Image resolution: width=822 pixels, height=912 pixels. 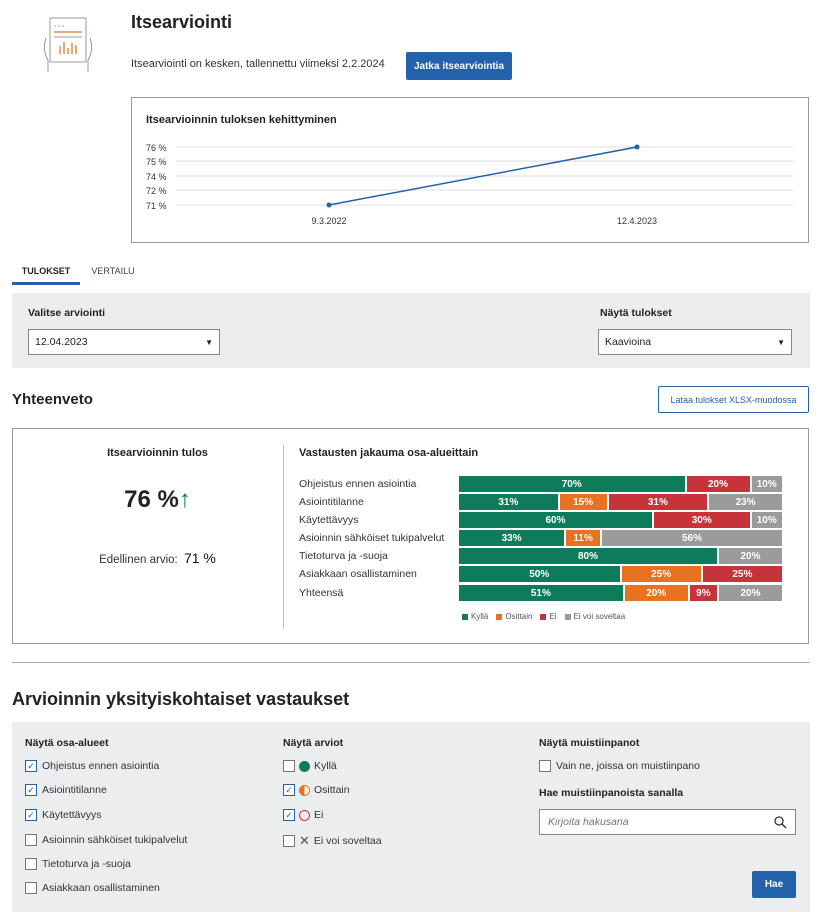 I want to click on area-checkbox-row: Tietoturva ja -suoja, so click(x=78, y=864).